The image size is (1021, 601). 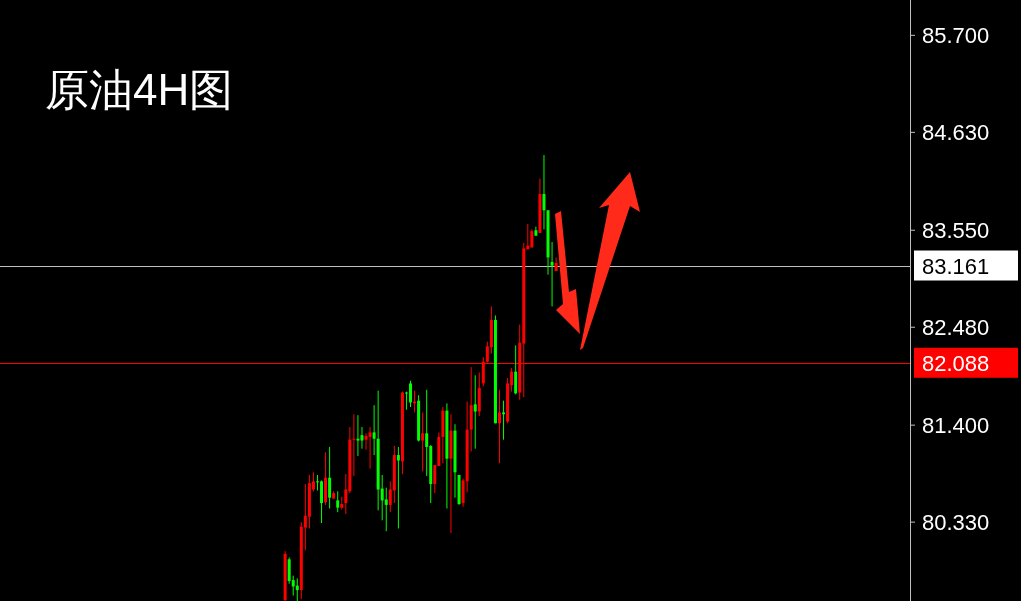 What do you see at coordinates (139, 89) in the screenshot?
I see `text: 原油4H图` at bounding box center [139, 89].